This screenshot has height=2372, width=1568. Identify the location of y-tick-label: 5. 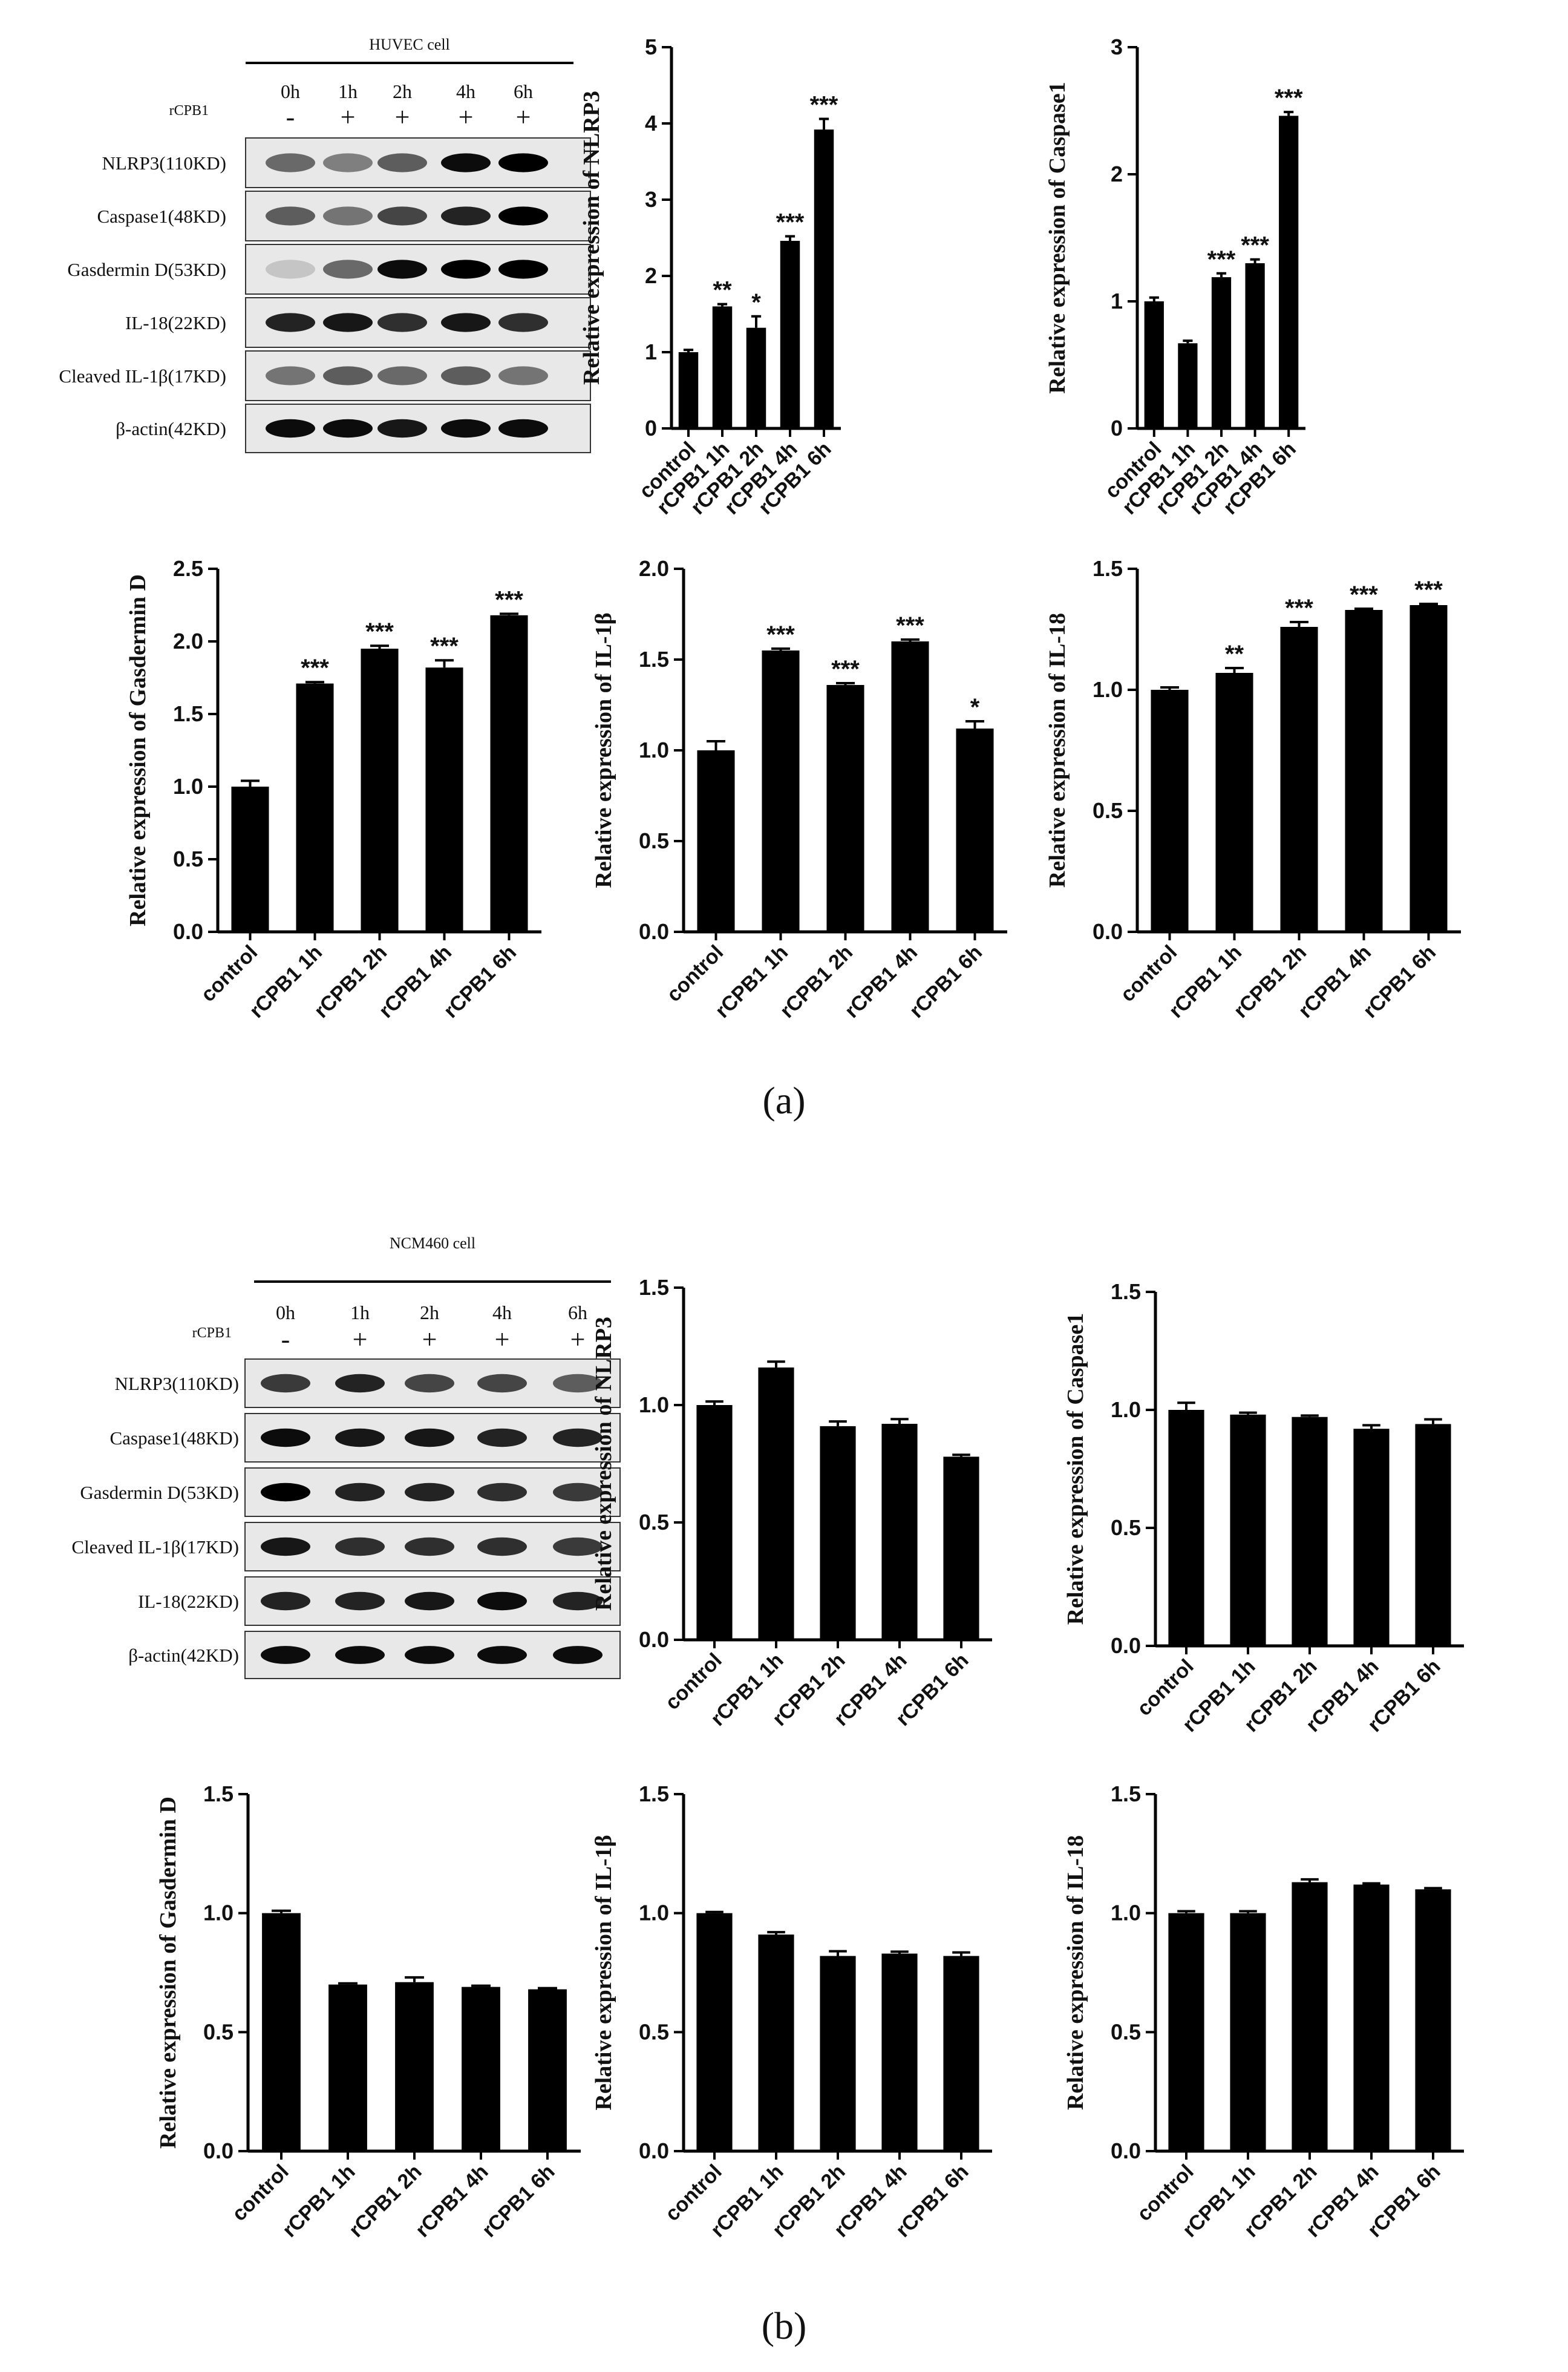
(651, 47).